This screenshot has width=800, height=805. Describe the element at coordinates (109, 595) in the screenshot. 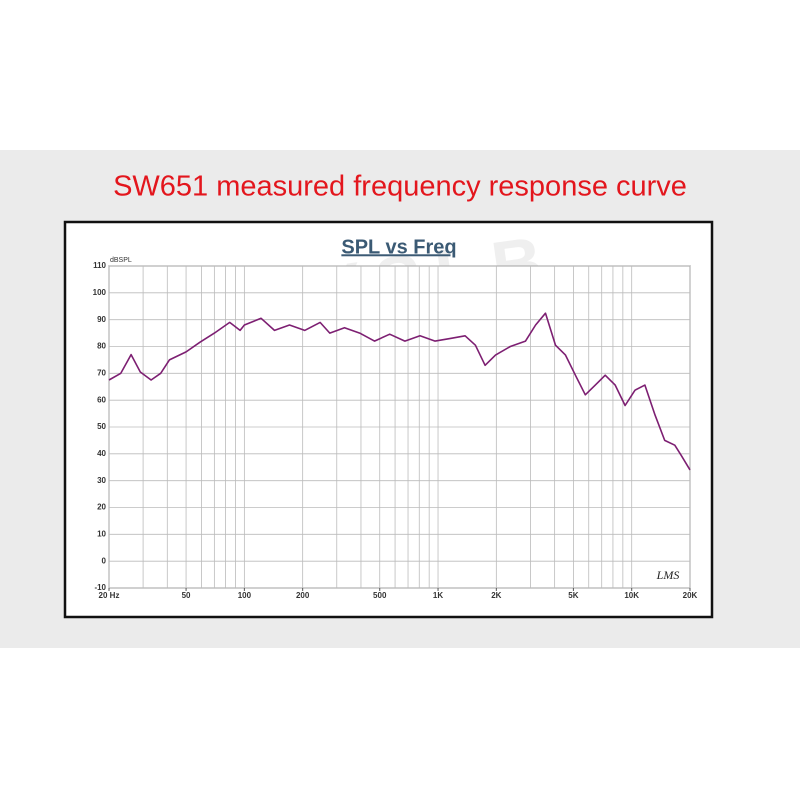

I see `x-tick-label: 20 Hz` at that location.